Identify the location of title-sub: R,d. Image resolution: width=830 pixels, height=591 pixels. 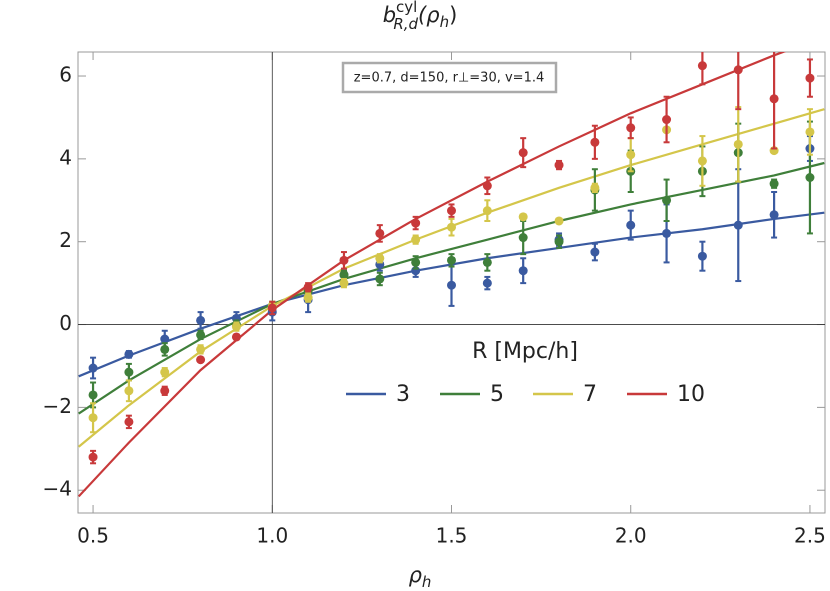
(405, 24).